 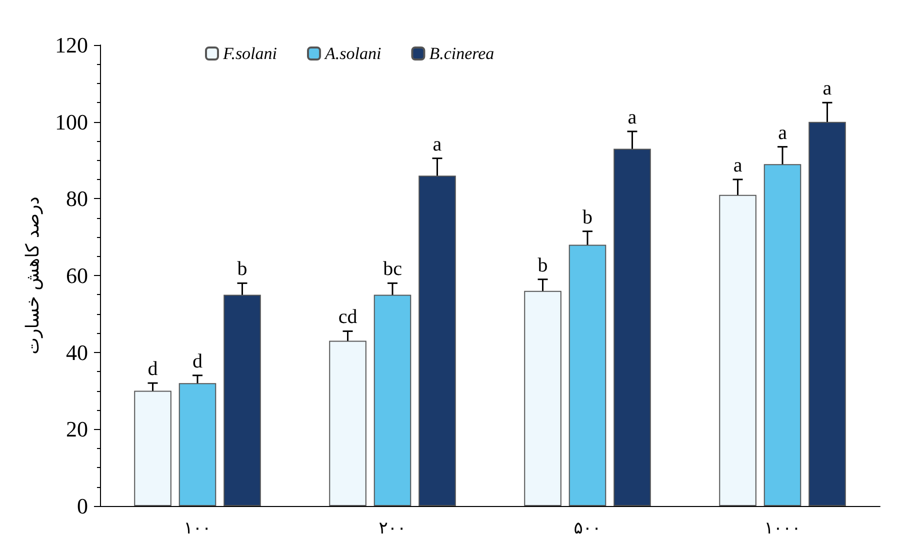 I want to click on y-tick-label: 100, so click(x=71, y=121).